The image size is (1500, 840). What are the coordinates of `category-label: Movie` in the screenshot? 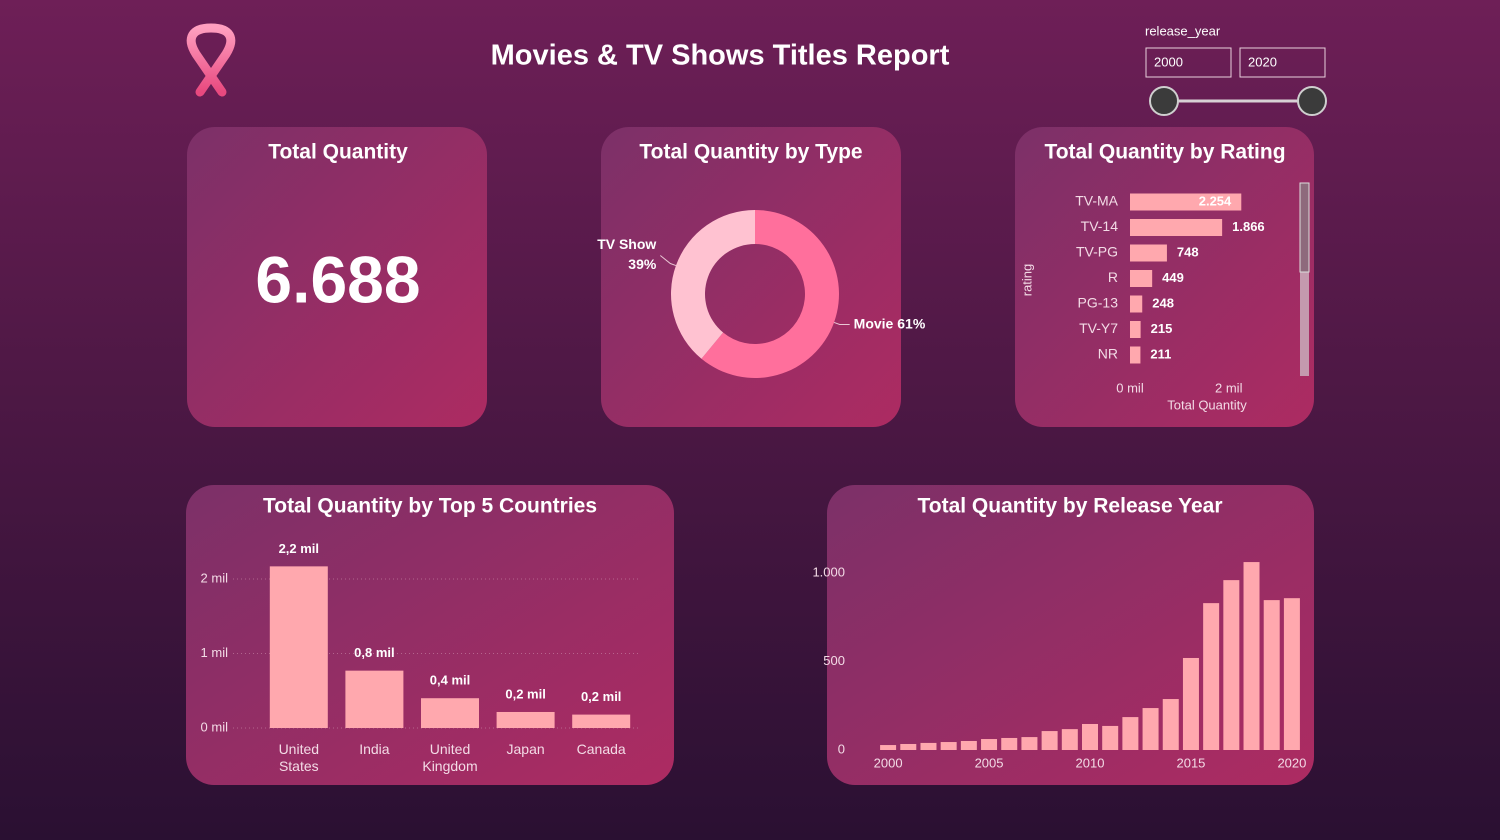 It's located at (874, 323).